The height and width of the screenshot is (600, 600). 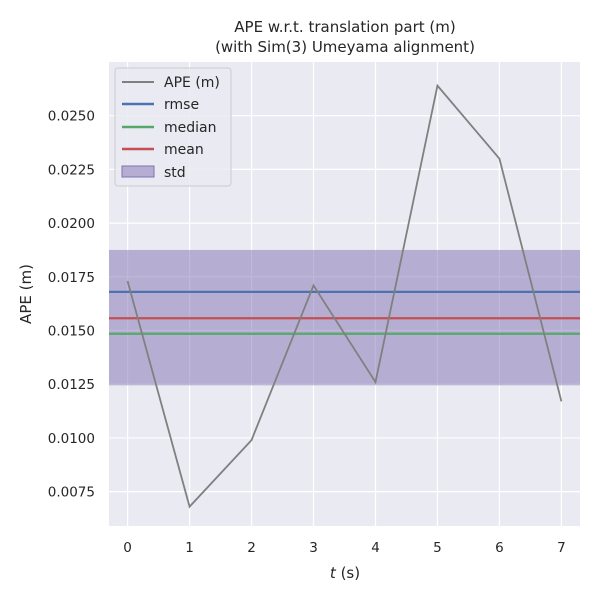 What do you see at coordinates (189, 548) in the screenshot?
I see `x-tick-label: 1` at bounding box center [189, 548].